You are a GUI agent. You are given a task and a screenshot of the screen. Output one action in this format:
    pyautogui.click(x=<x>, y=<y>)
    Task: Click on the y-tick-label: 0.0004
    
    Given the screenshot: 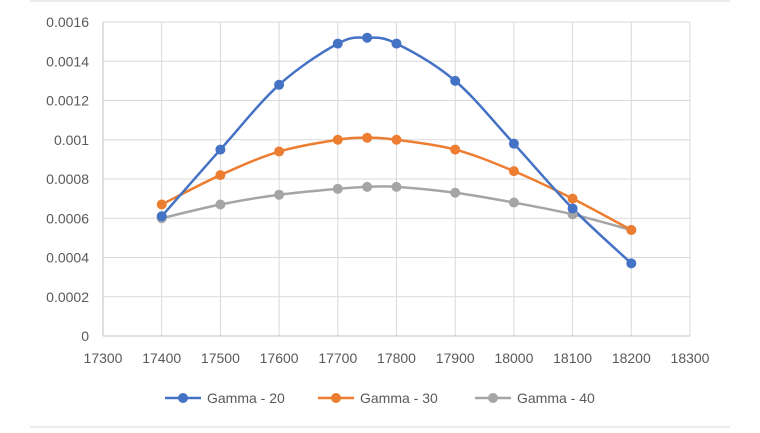 What is the action you would take?
    pyautogui.click(x=67, y=258)
    